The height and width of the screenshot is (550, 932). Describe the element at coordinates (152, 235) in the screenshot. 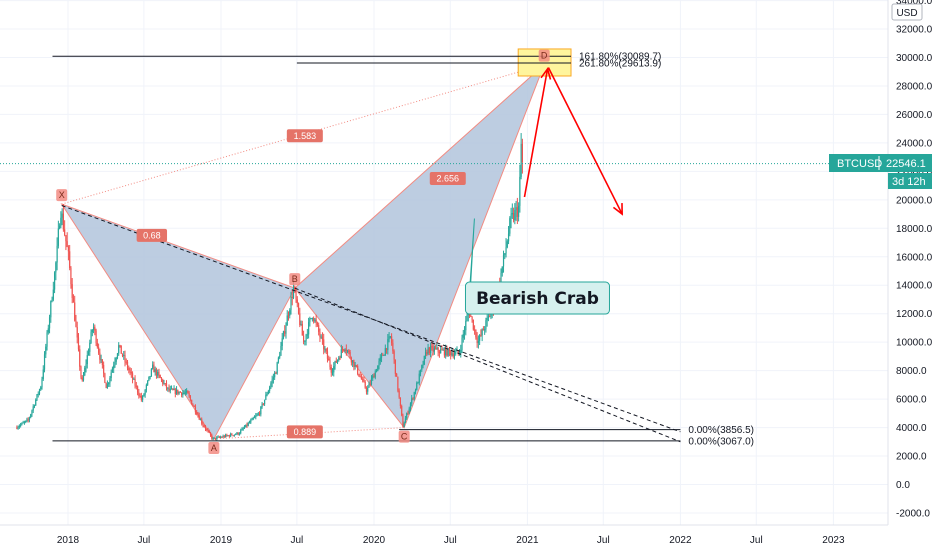

I see `ratio-label: 0.68` at that location.